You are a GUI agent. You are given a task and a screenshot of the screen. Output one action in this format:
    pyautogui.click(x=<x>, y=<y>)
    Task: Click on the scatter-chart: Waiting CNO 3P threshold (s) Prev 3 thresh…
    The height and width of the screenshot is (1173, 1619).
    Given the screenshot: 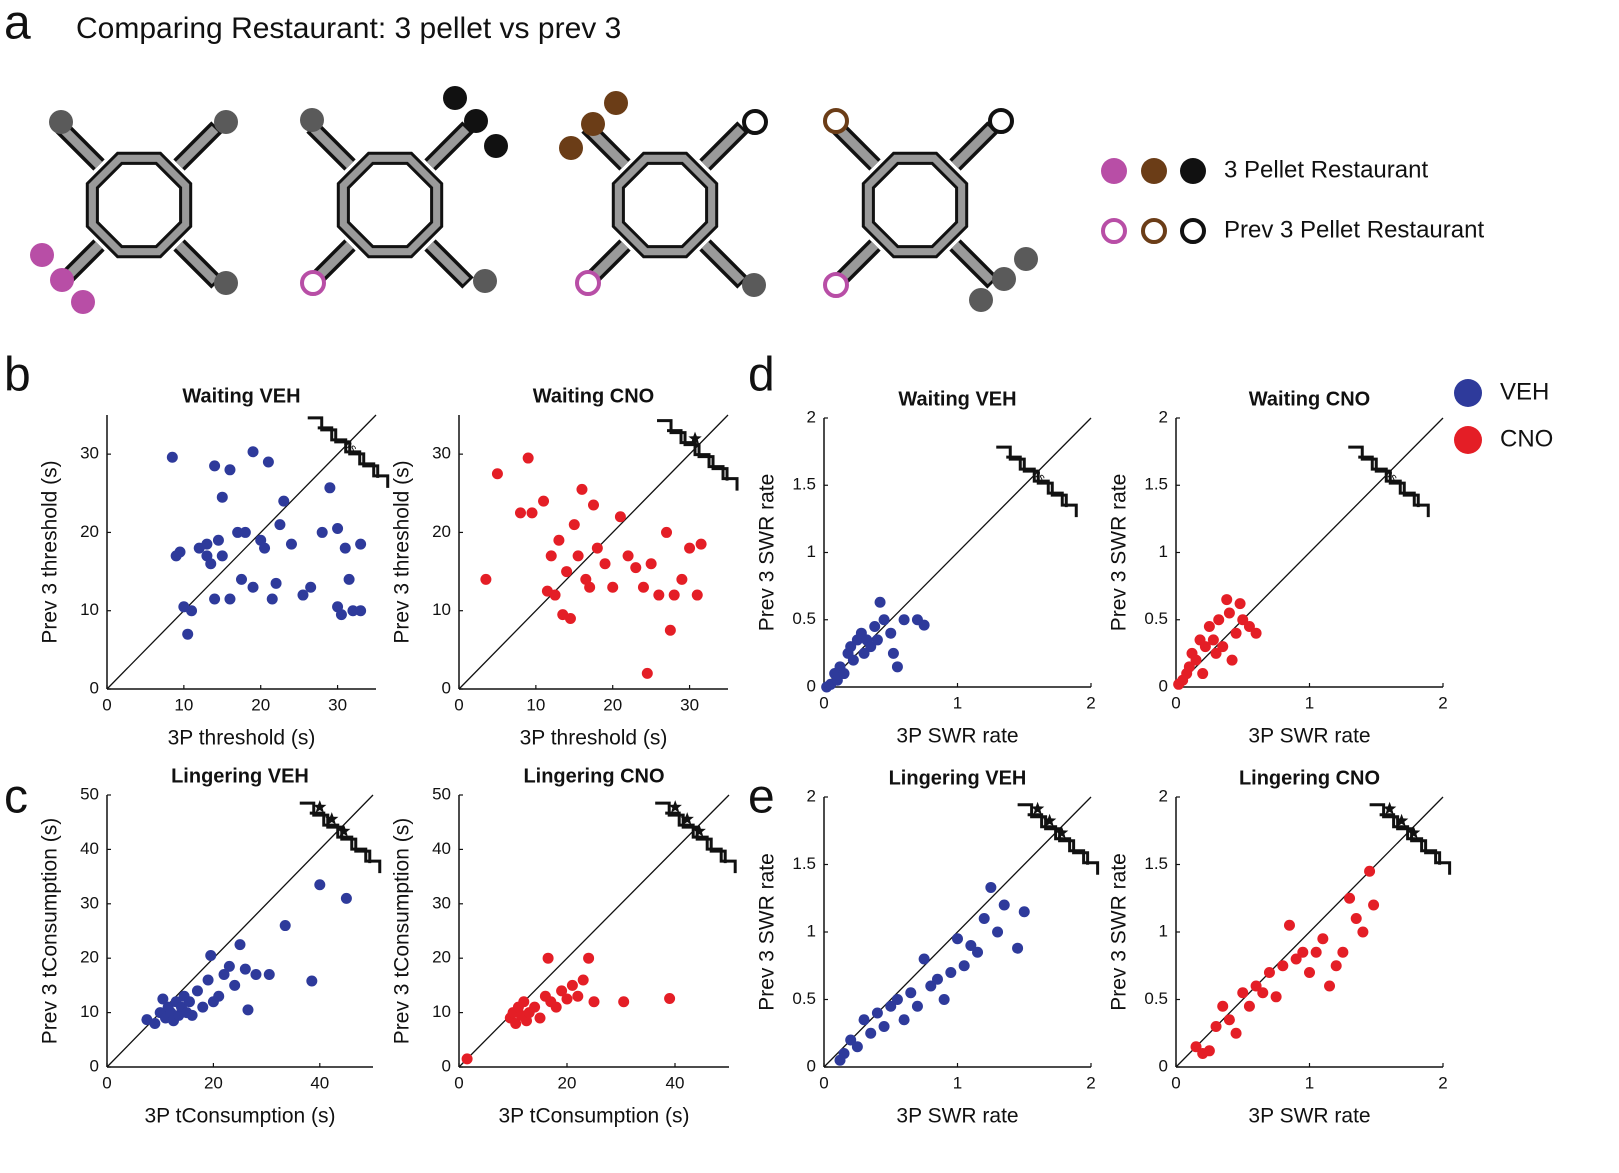 What is the action you would take?
    pyautogui.click(x=565, y=567)
    